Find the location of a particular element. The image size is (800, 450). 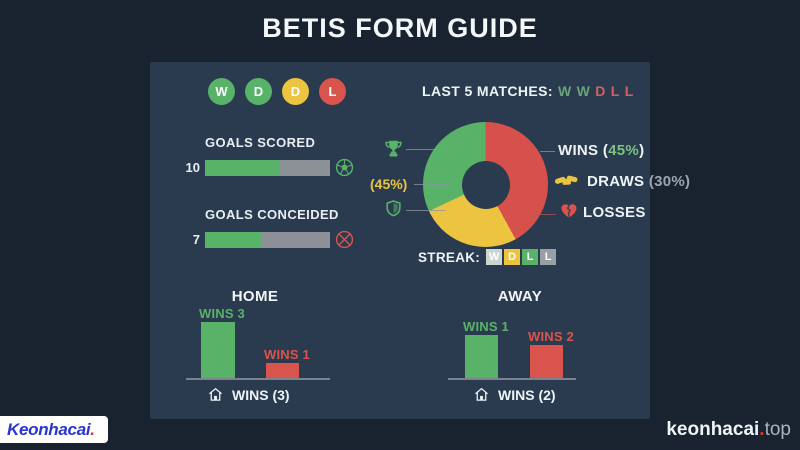

home-bar-label: WINS 3 is located at coordinates (222, 313).